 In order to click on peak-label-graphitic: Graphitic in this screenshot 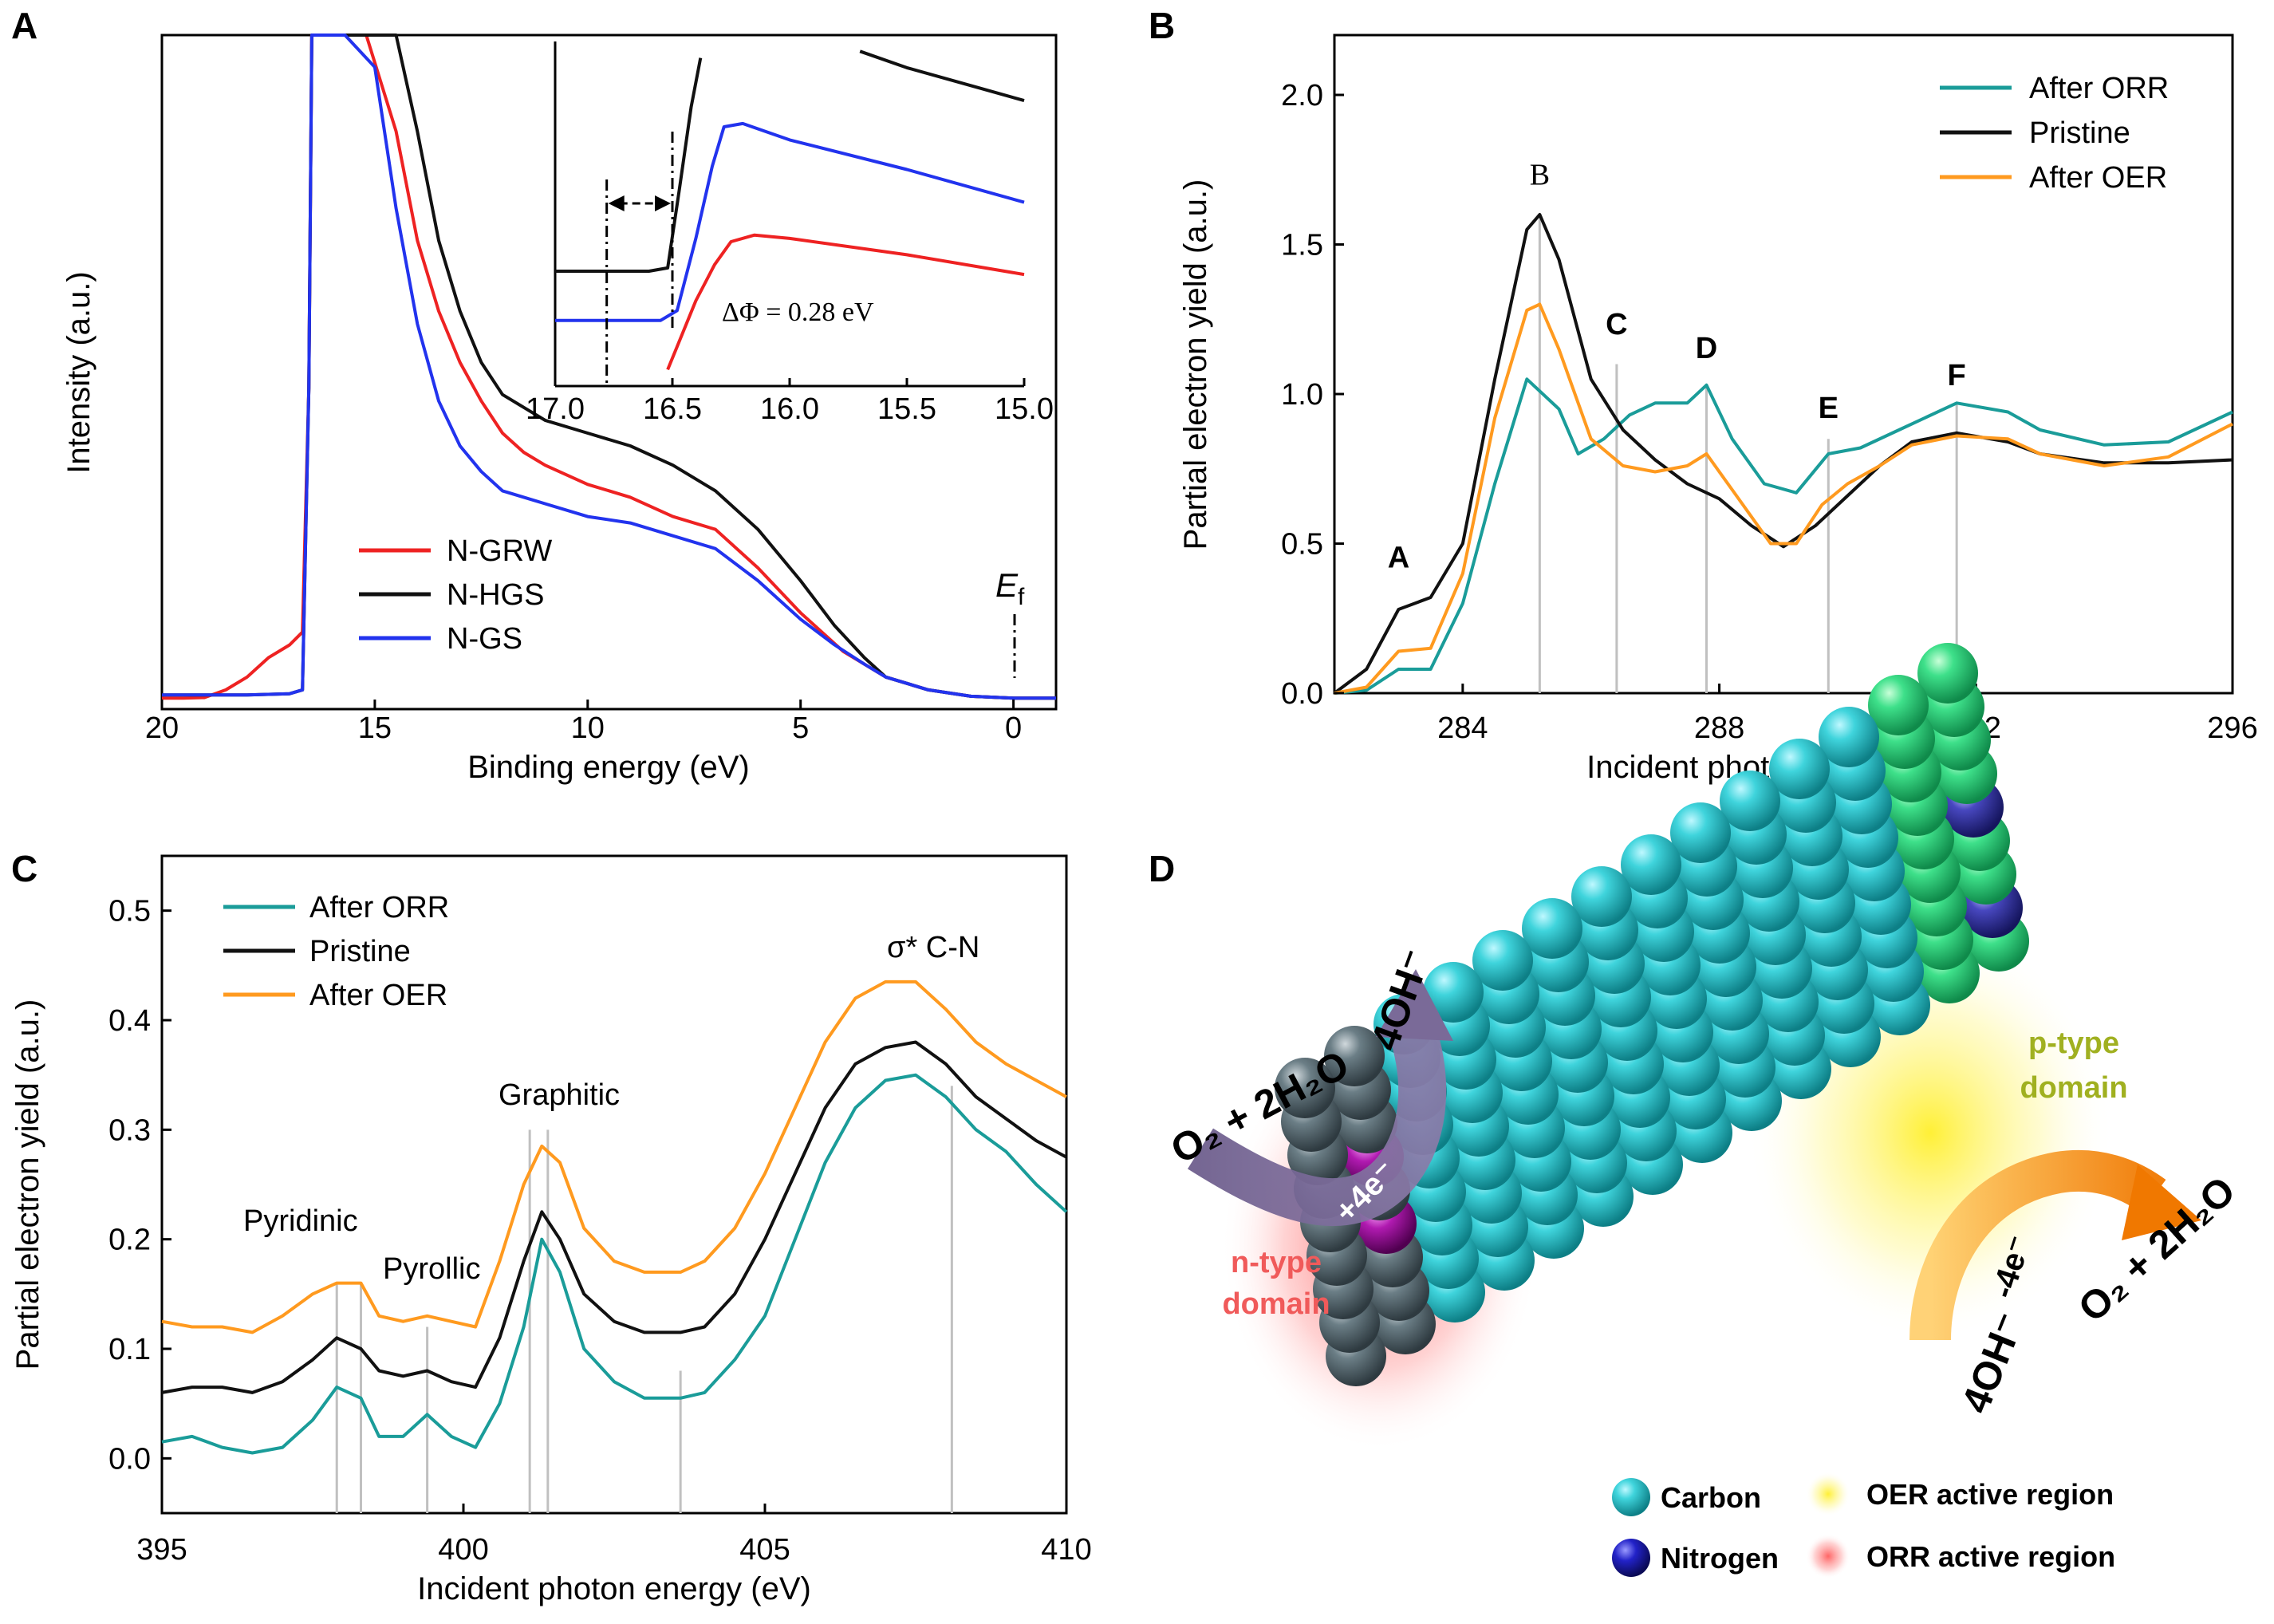, I will do `click(559, 1095)`.